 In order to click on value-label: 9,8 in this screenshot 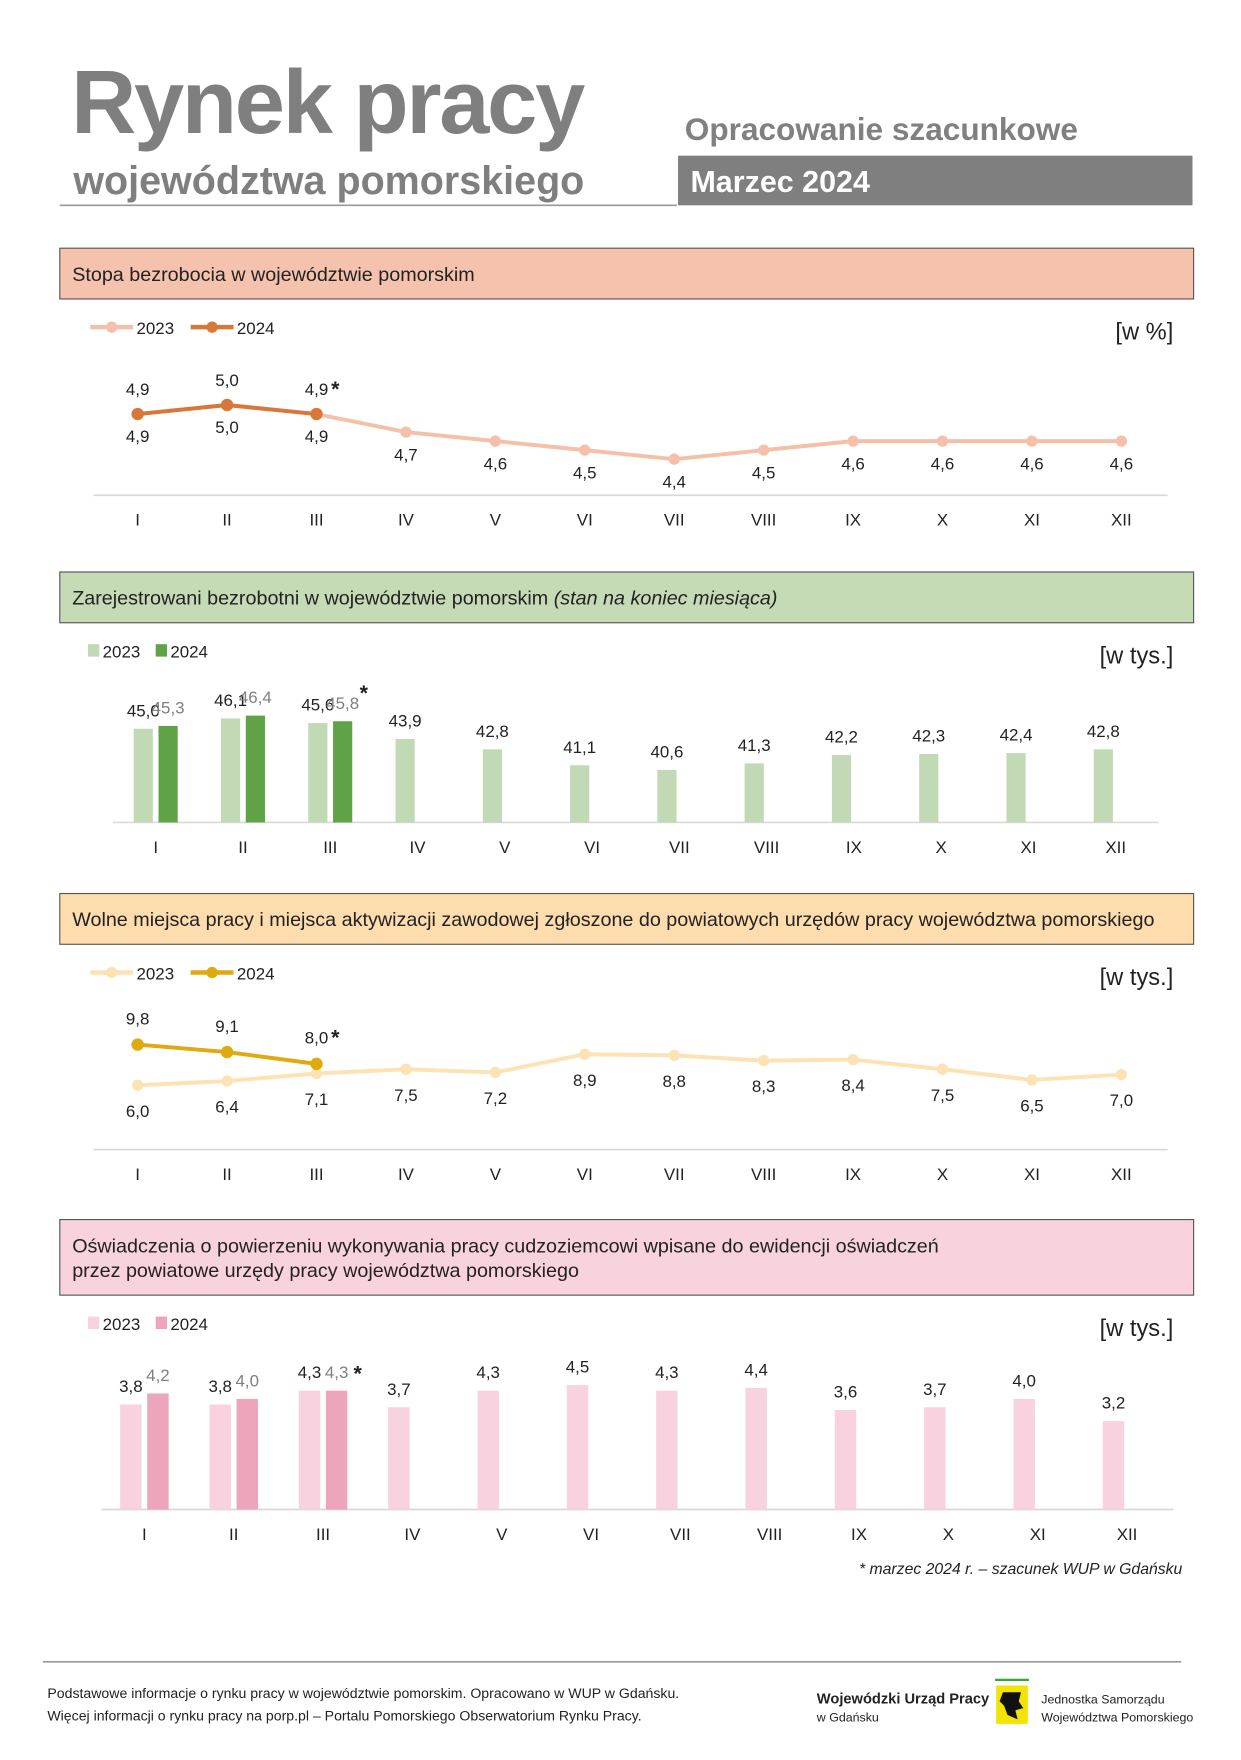, I will do `click(138, 1018)`.